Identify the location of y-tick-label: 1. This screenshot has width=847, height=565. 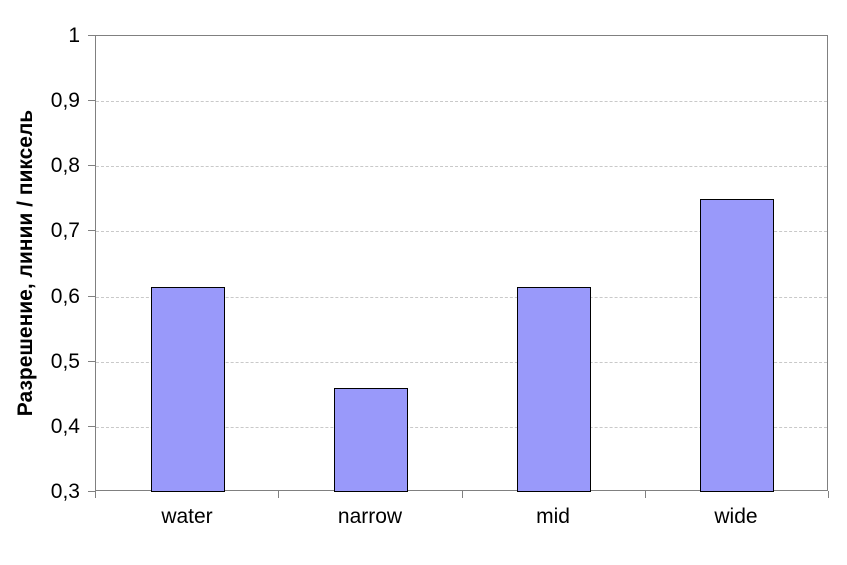
(74, 35).